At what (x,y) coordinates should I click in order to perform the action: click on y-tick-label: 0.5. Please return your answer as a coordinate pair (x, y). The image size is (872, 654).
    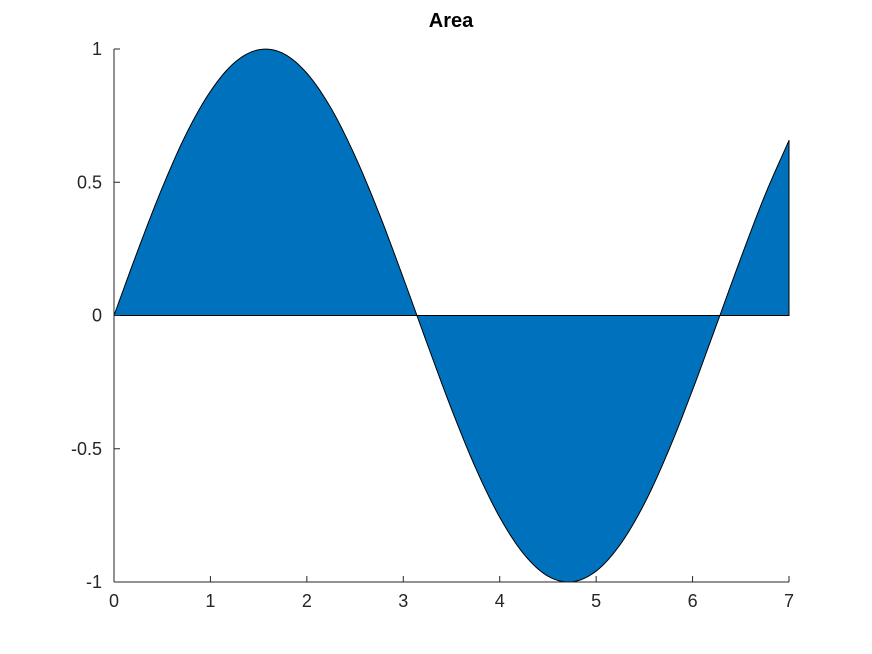
    Looking at the image, I should click on (89, 182).